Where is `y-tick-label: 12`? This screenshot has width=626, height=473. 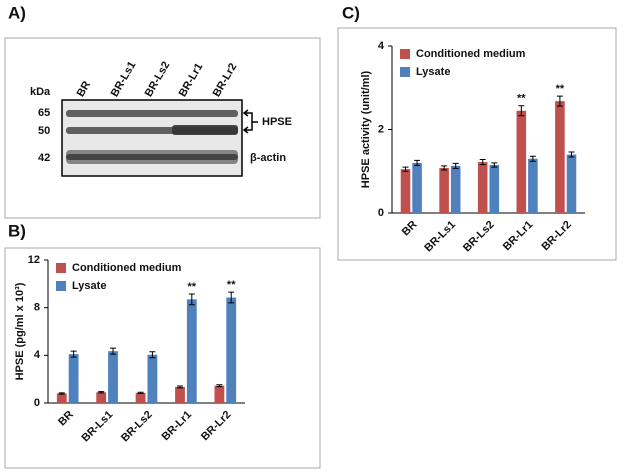 y-tick-label: 12 is located at coordinates (34, 260).